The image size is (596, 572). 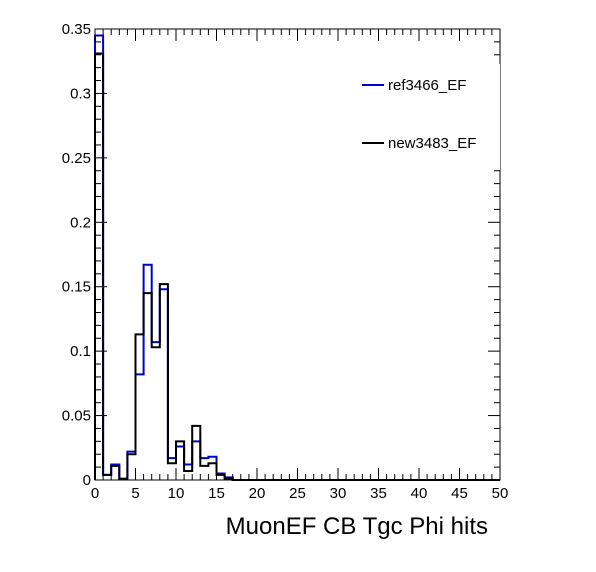 What do you see at coordinates (87, 480) in the screenshot?
I see `y-tick-label: 0` at bounding box center [87, 480].